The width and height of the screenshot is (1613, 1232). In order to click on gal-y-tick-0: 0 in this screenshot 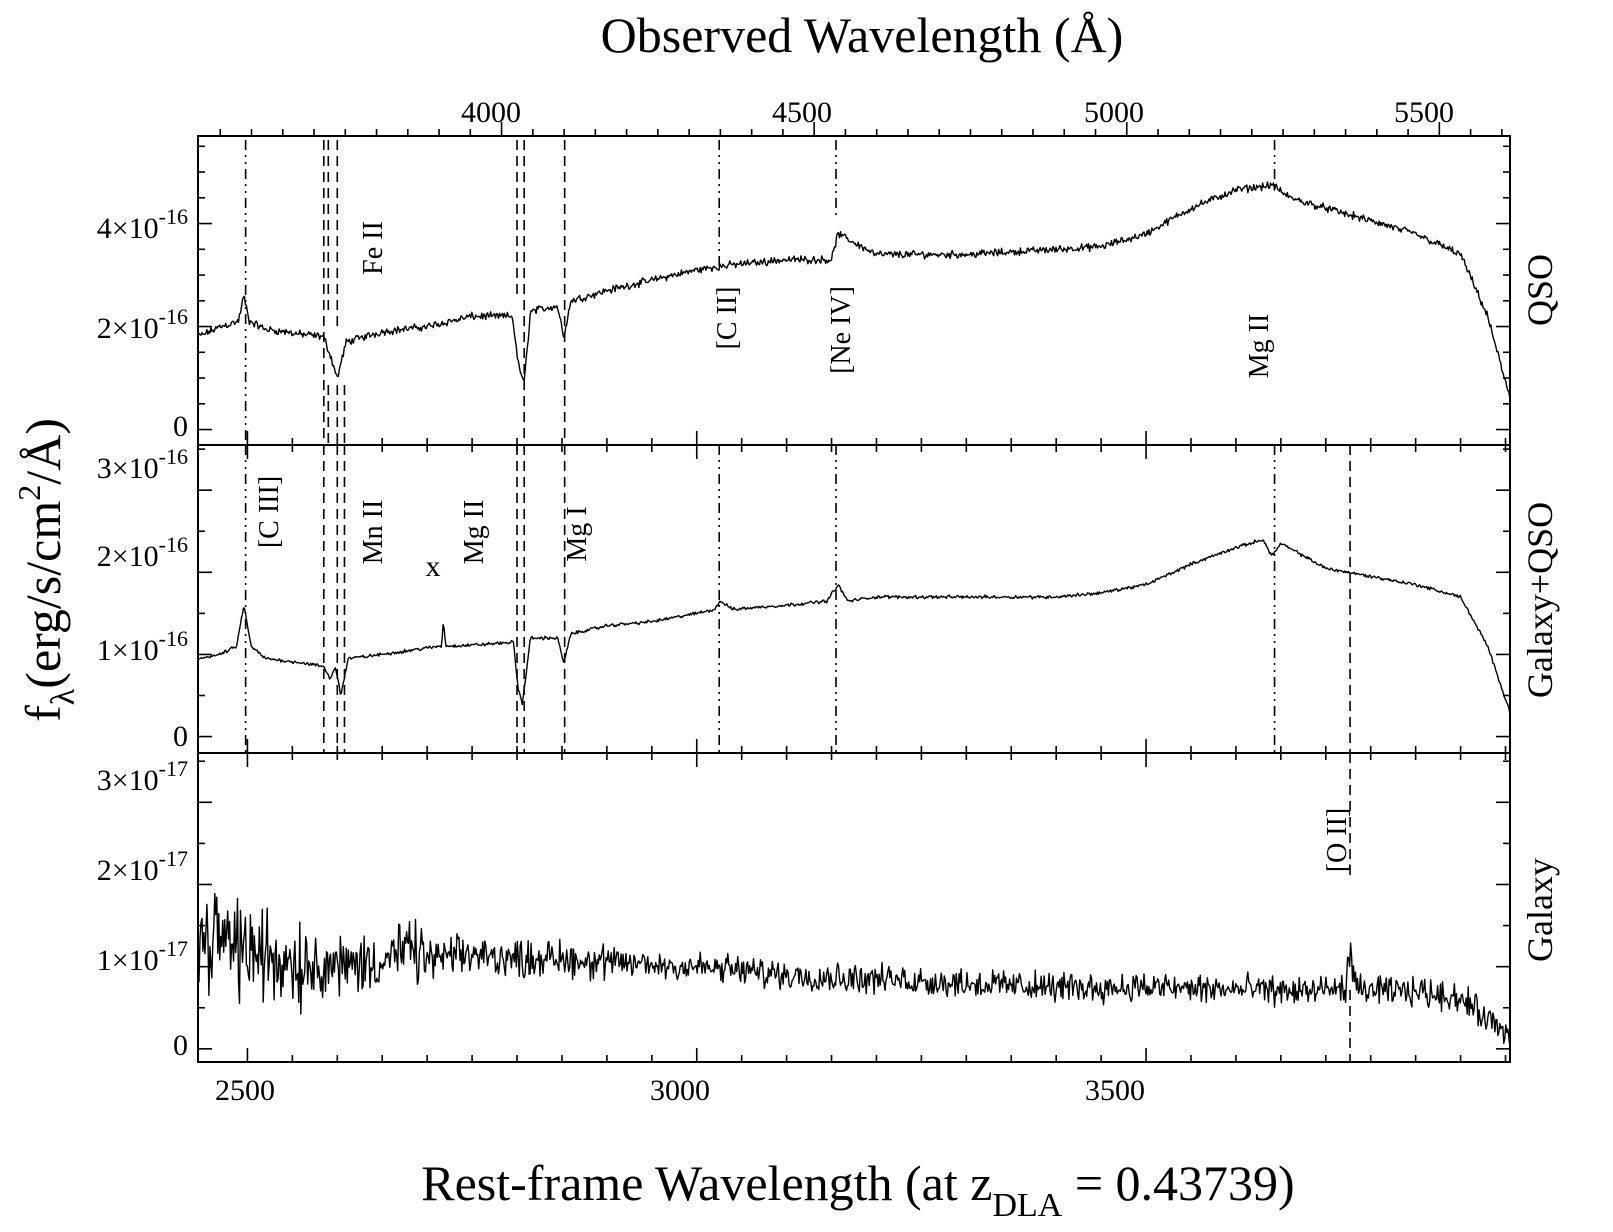, I will do `click(180, 1045)`.